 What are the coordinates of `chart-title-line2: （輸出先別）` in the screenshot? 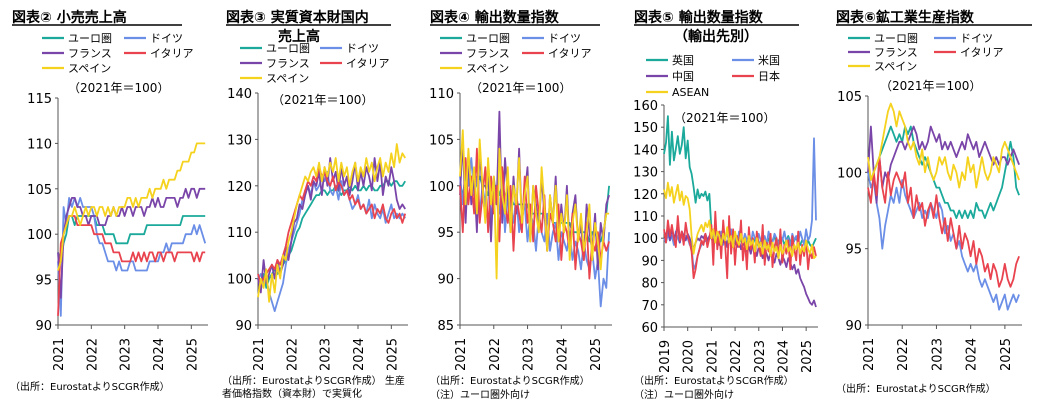 It's located at (716, 36).